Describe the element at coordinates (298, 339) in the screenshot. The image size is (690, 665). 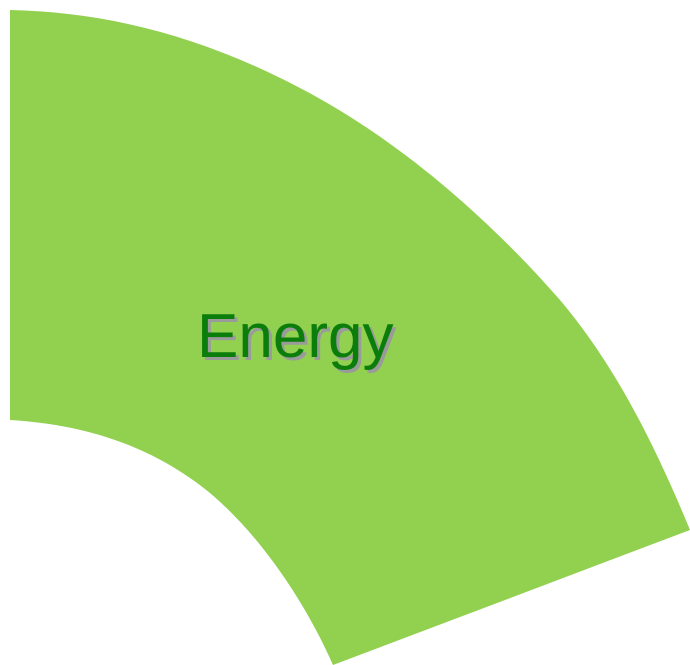
I see `energy-label-shadow: Energy` at that location.